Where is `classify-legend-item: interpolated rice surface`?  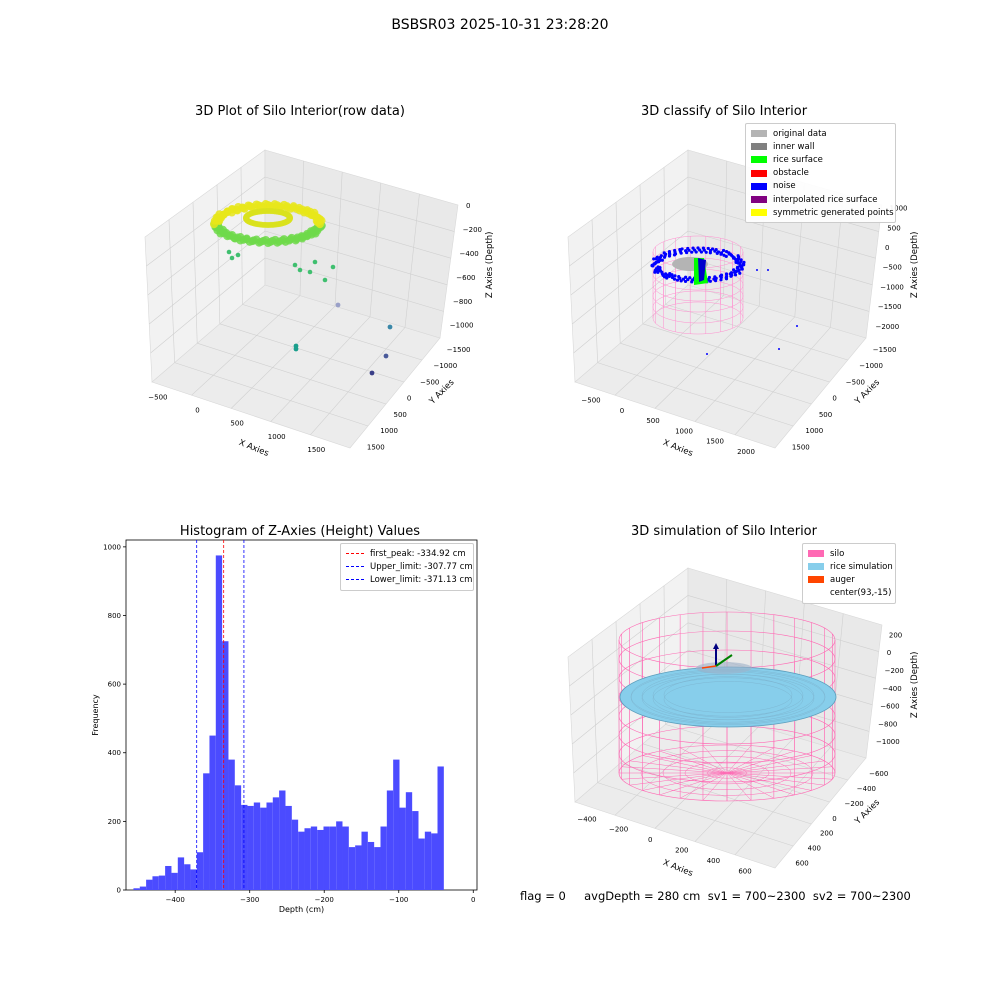
classify-legend-item: interpolated rice surface is located at coordinates (820, 199).